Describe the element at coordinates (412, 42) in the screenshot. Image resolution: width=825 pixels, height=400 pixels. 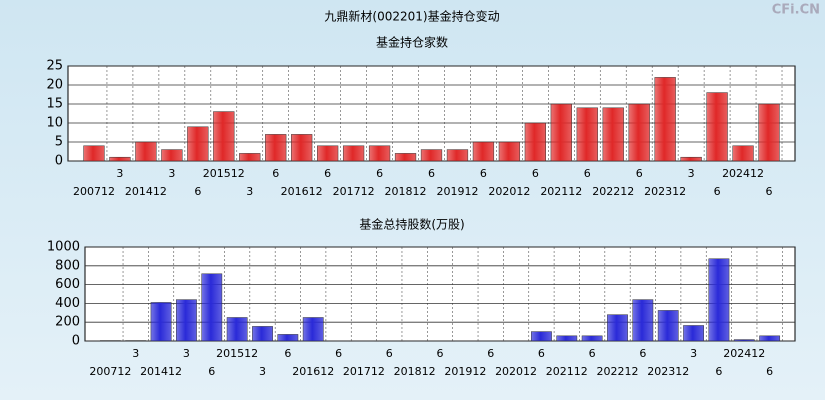
I see `chart-title: 基金持仓家数` at that location.